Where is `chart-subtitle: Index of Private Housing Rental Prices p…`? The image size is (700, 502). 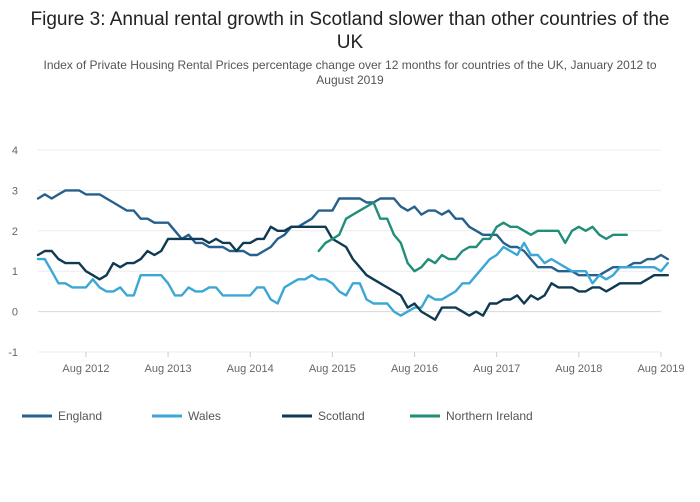 chart-subtitle: Index of Private Housing Rental Prices p… is located at coordinates (350, 72).